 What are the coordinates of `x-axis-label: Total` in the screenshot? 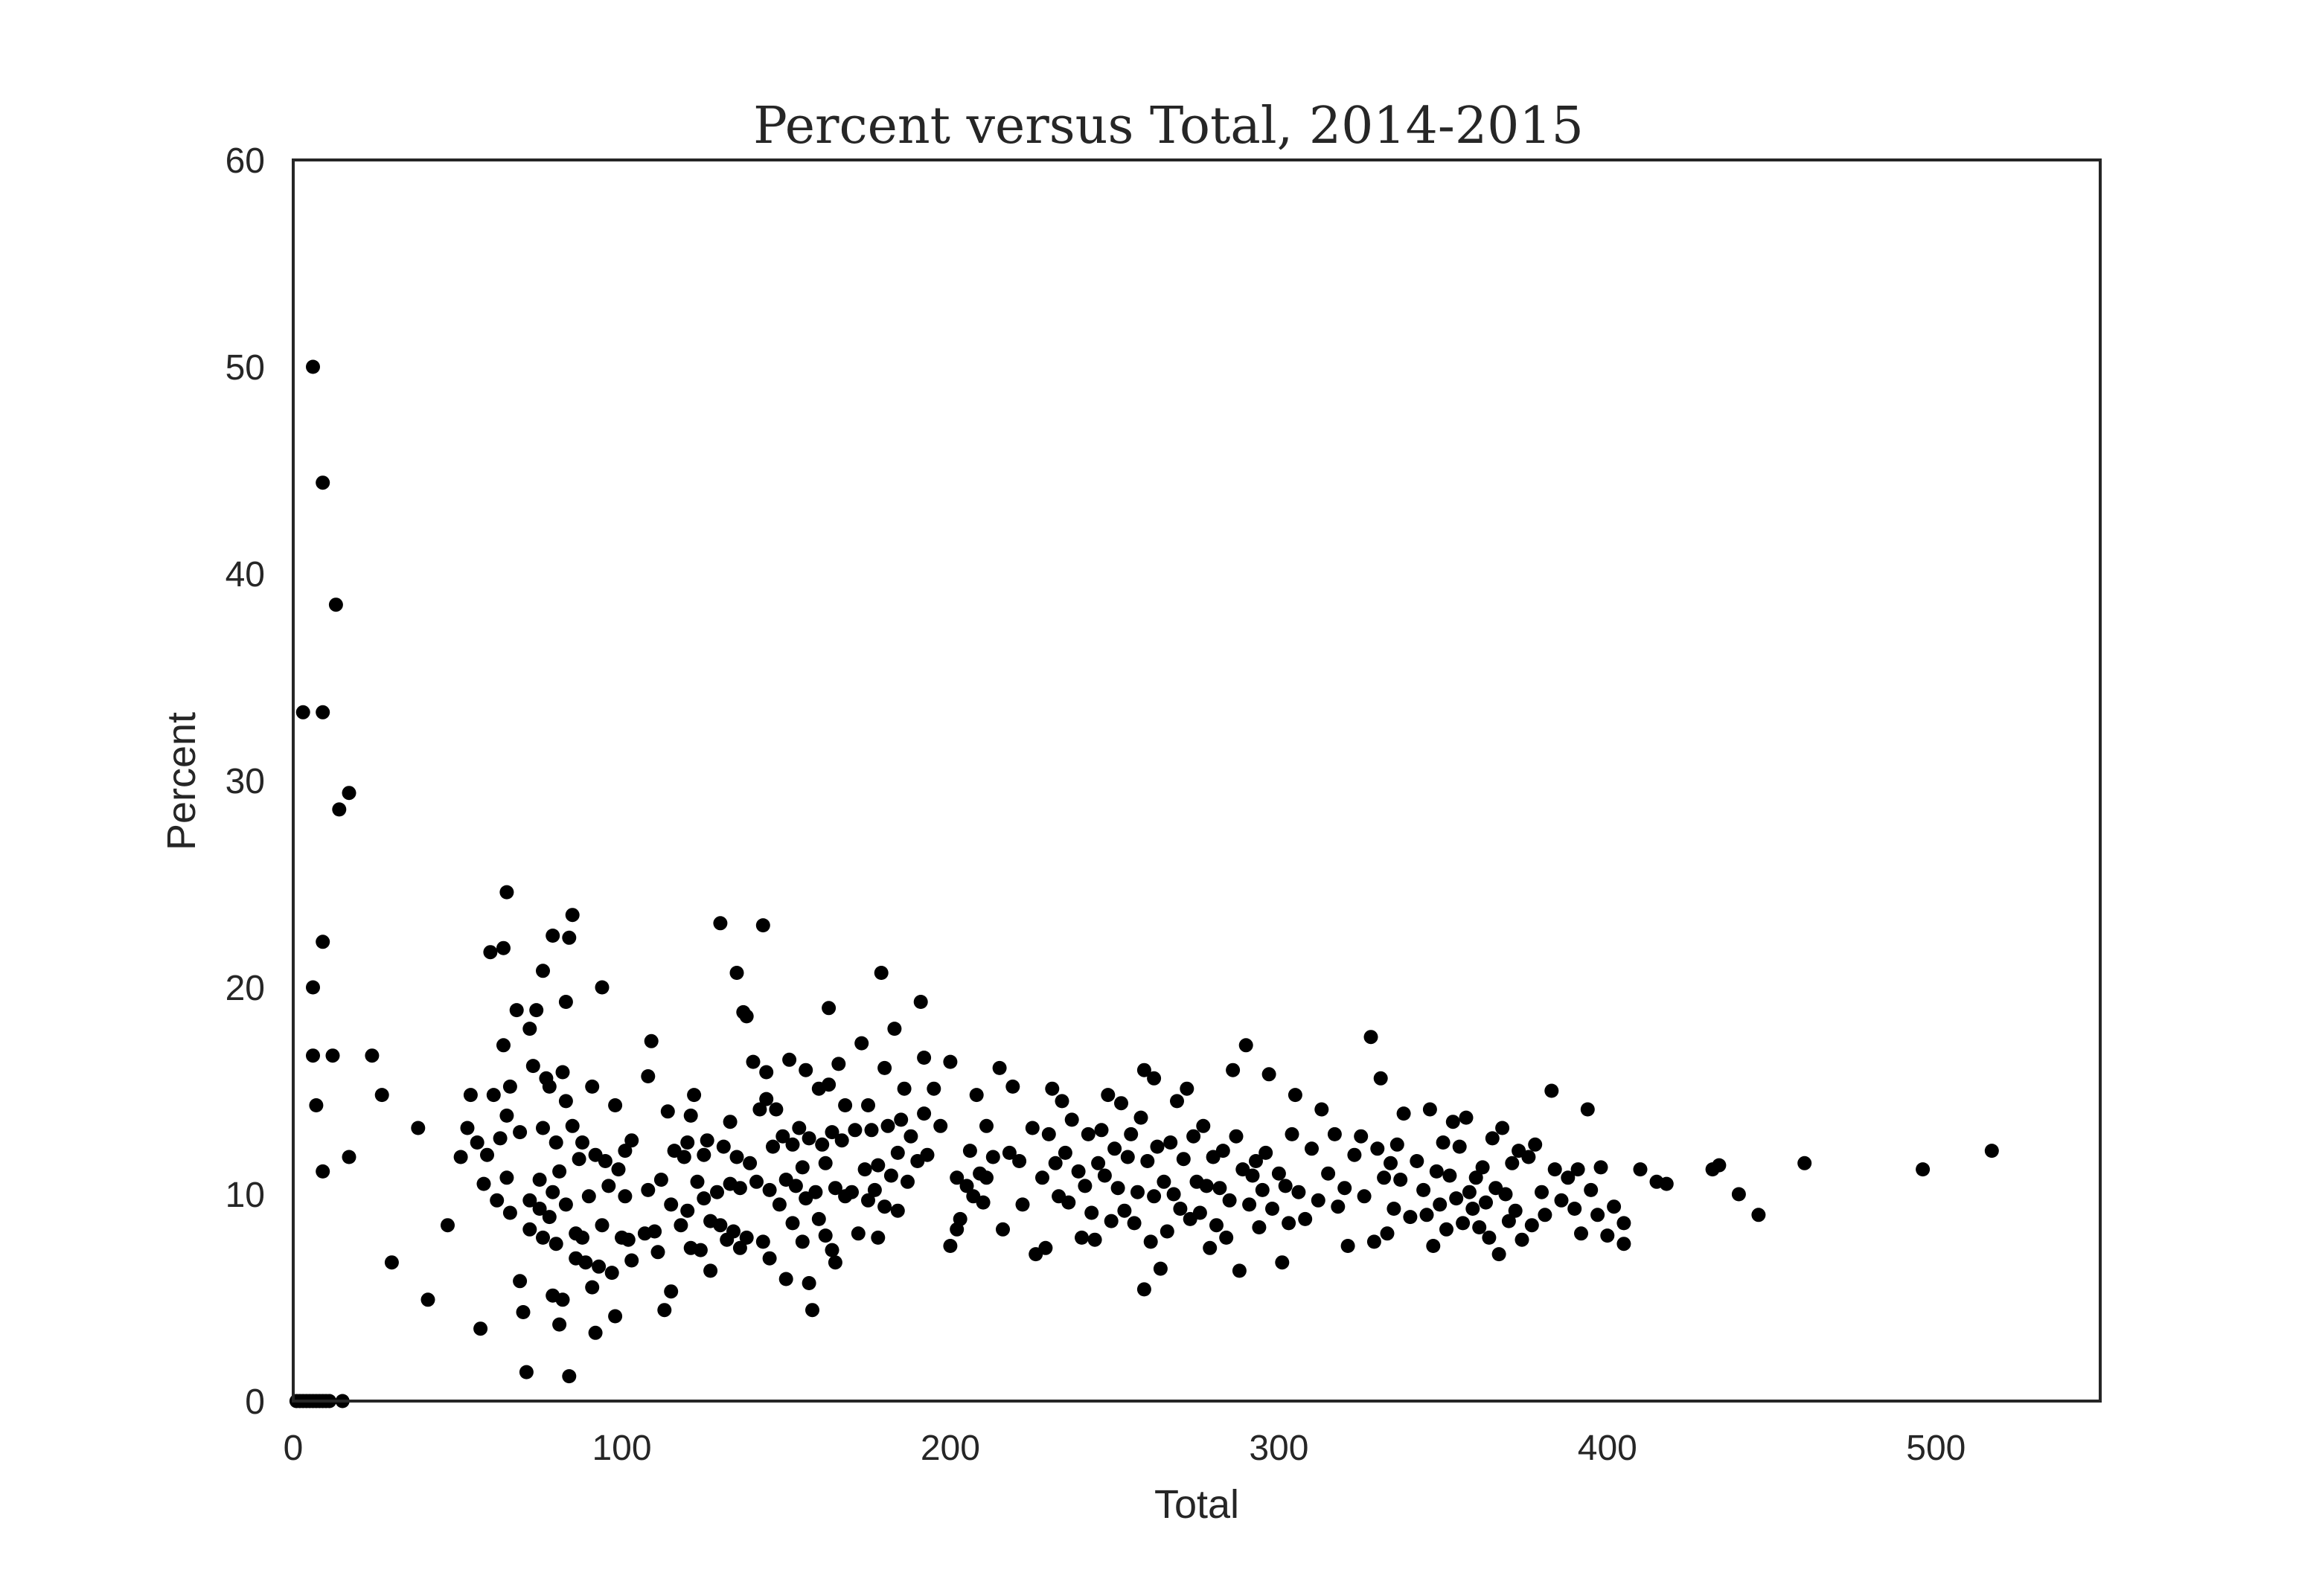 It's located at (1196, 1504).